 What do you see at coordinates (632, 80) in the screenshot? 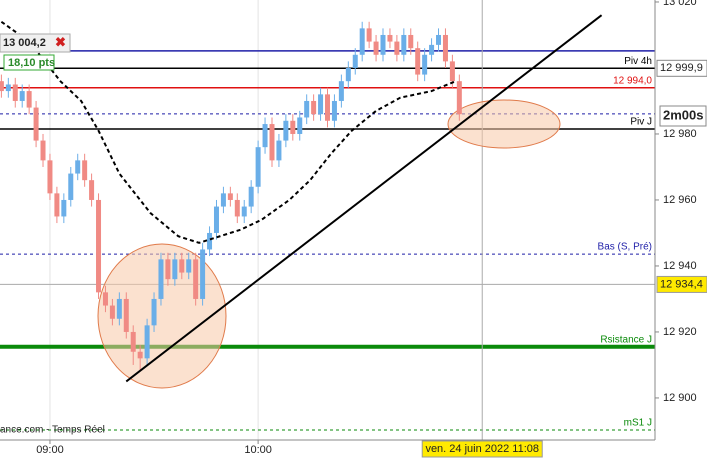
I see `level-label: 12 994,0` at bounding box center [632, 80].